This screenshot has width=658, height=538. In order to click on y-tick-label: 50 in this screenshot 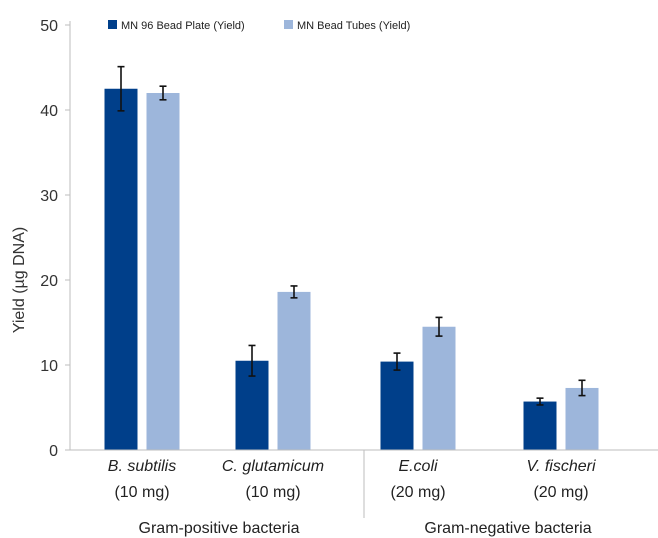, I will do `click(49, 26)`.